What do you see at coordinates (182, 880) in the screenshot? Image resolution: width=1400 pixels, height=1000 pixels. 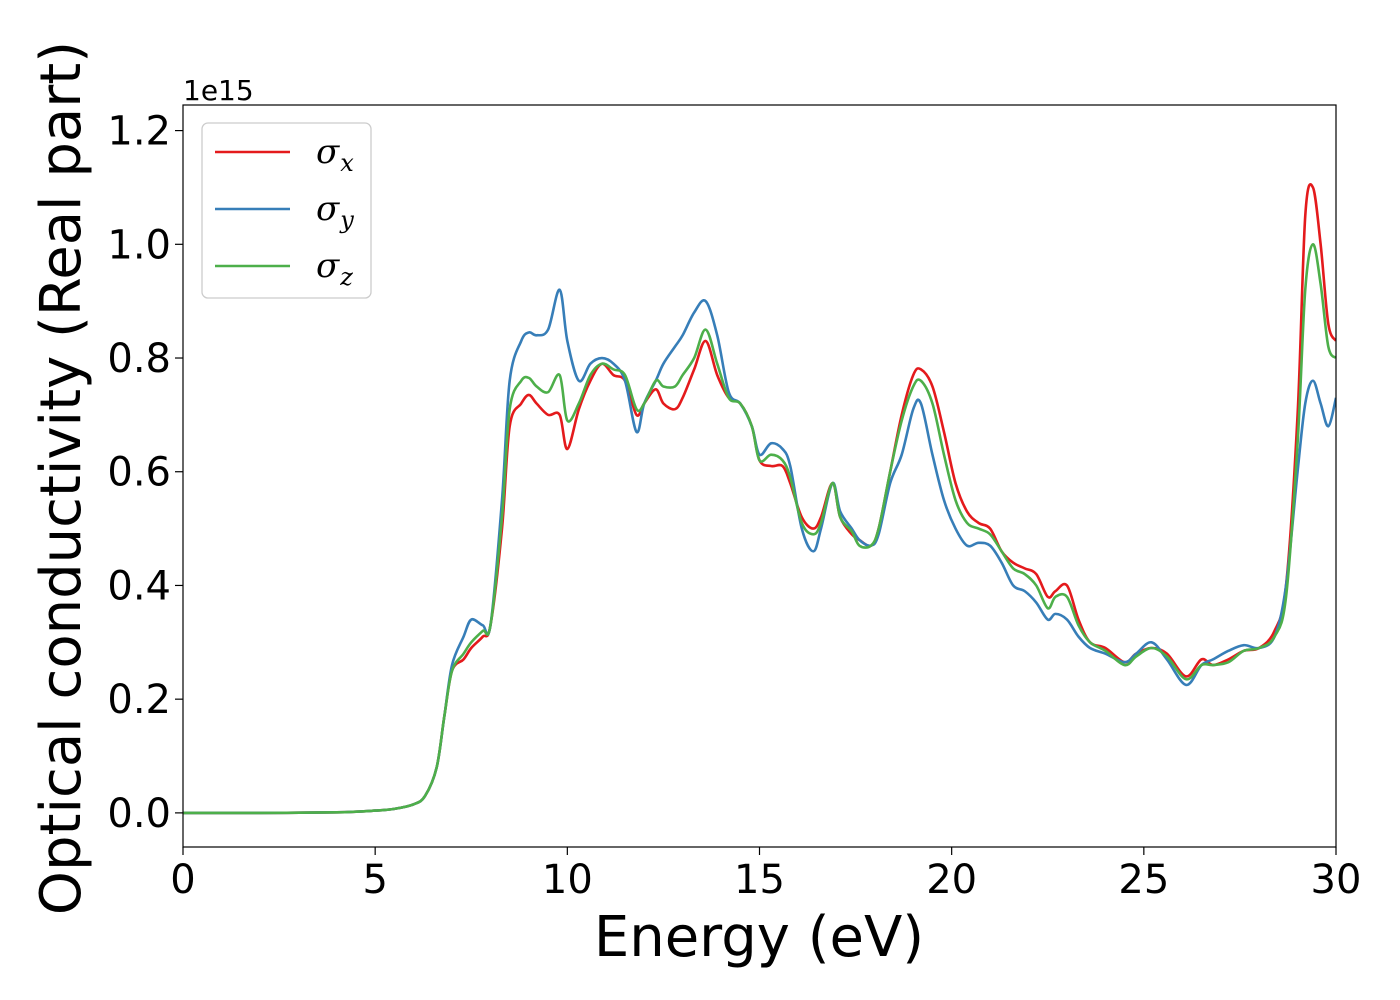 I see `x-tick-label: 0` at bounding box center [182, 880].